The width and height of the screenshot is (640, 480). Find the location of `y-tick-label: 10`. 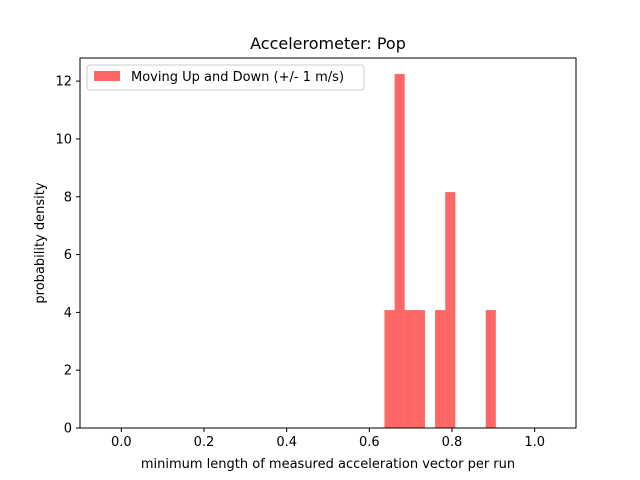

y-tick-label: 10 is located at coordinates (63, 139).